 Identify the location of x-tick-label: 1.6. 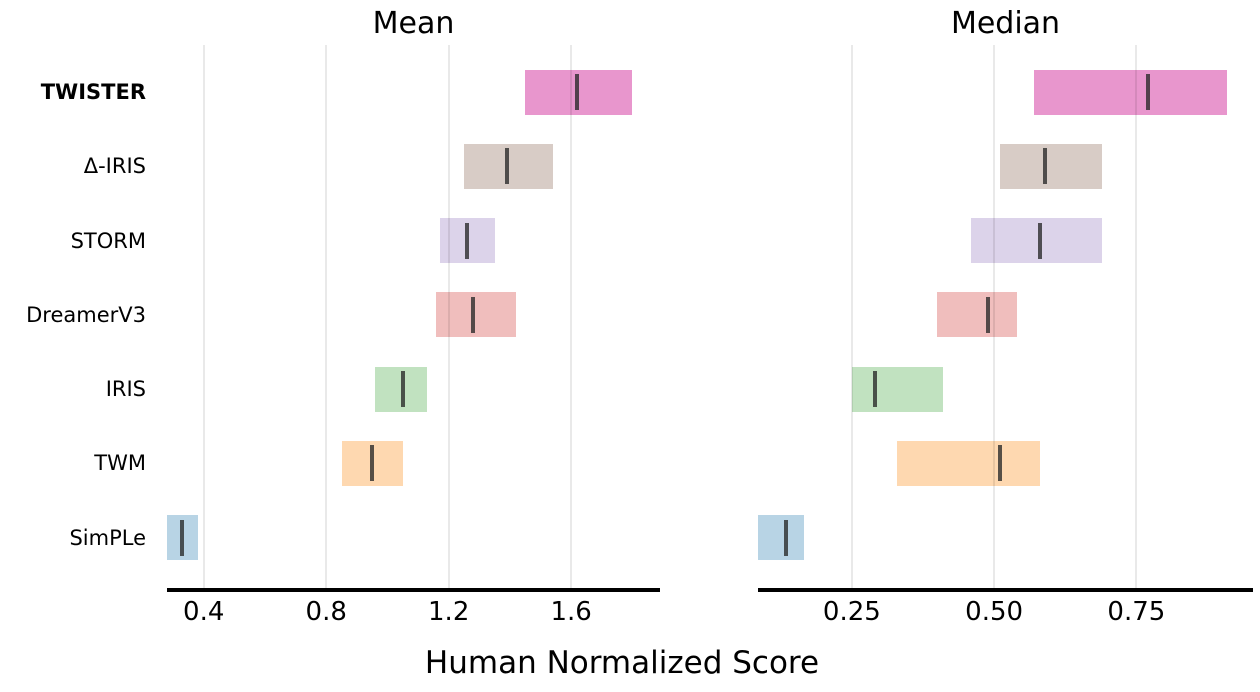
(571, 612).